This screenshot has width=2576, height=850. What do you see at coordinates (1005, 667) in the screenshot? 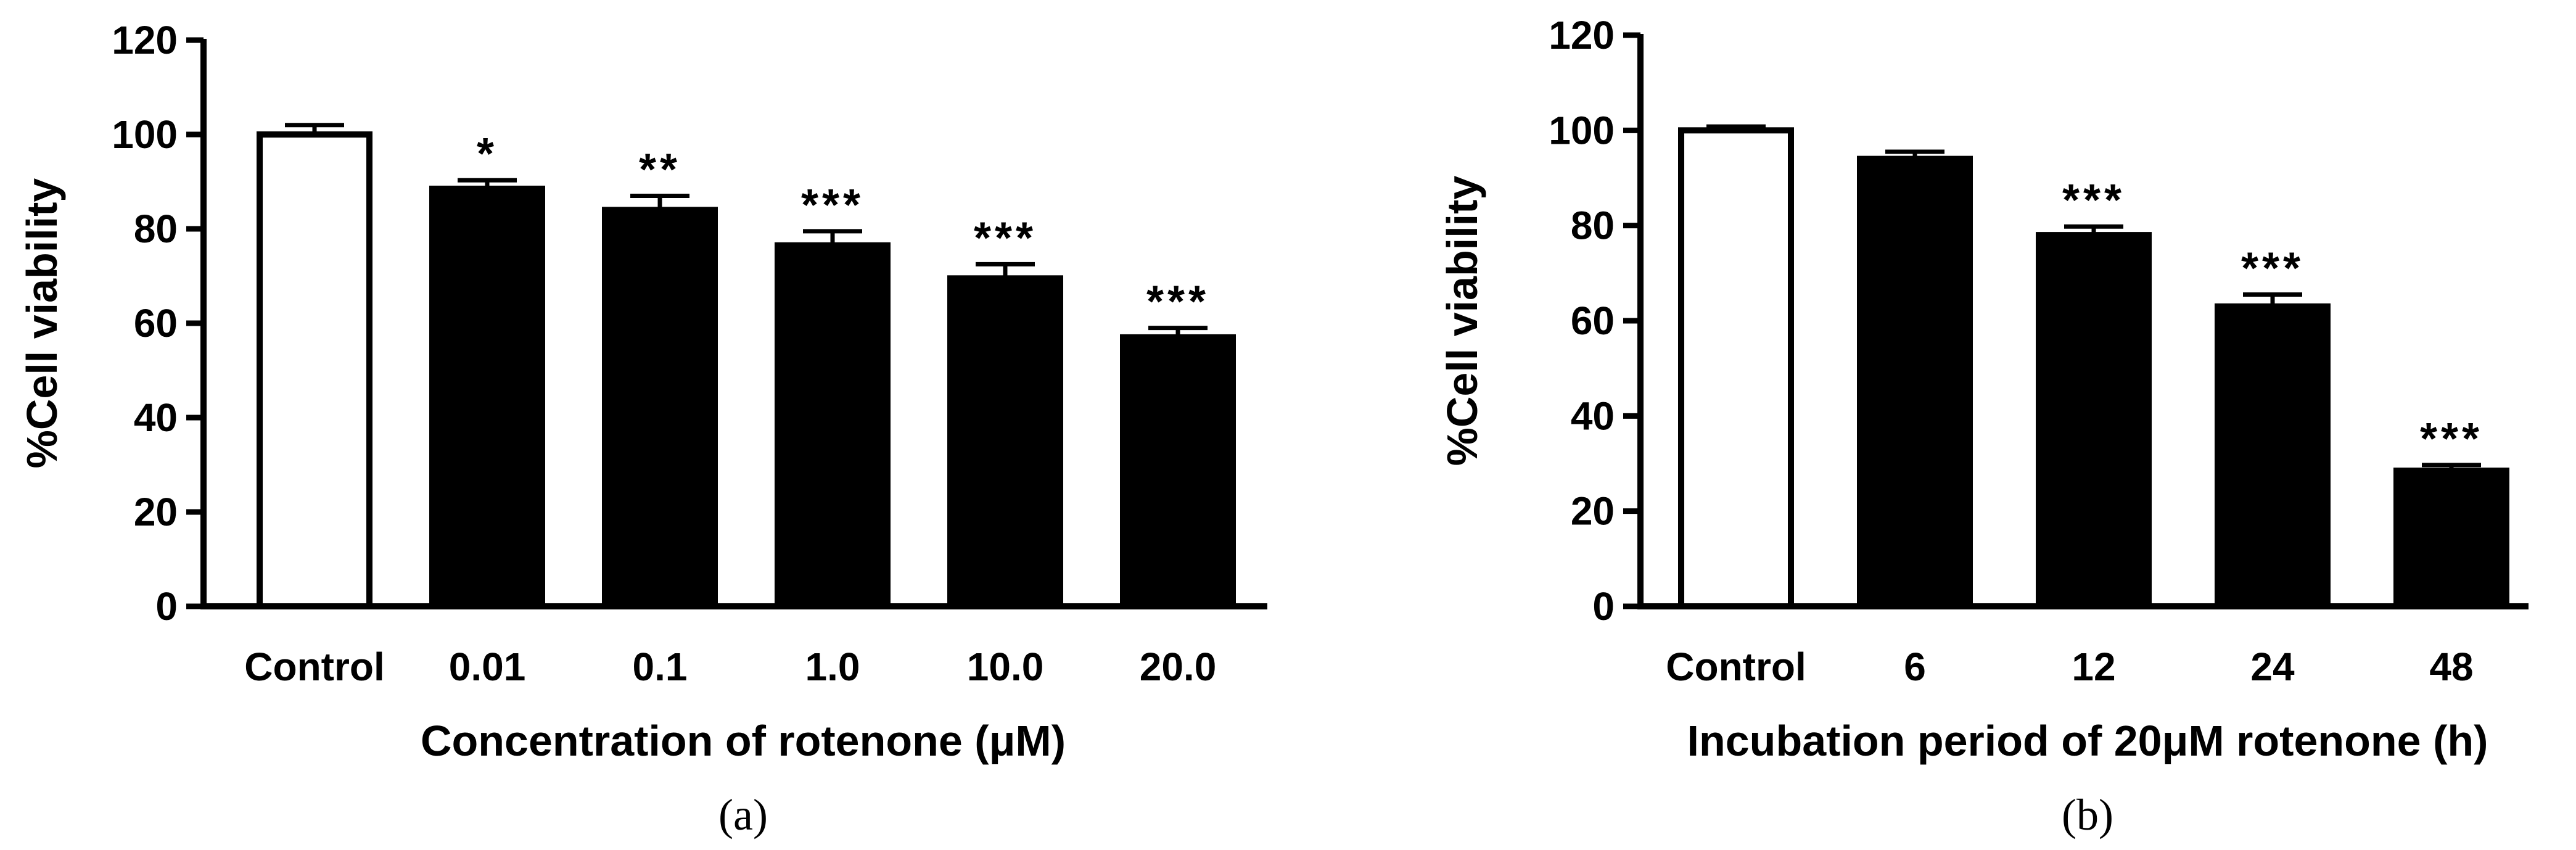
I see `x-tick-label: 10.0` at bounding box center [1005, 667].